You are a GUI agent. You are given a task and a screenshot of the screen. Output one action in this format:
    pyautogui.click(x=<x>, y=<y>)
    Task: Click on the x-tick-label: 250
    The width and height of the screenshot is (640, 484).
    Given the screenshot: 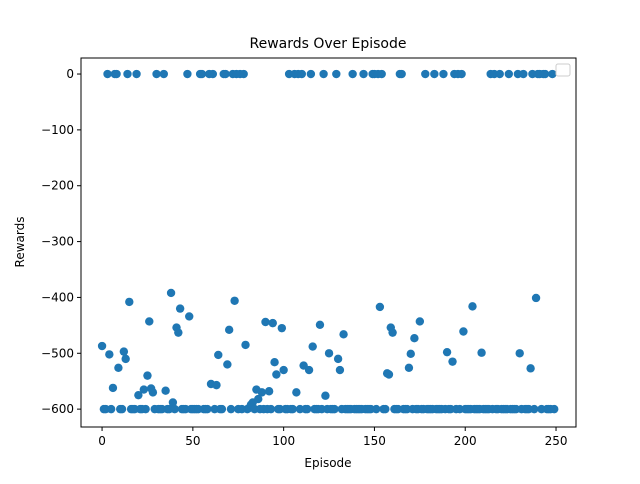 What is the action you would take?
    pyautogui.click(x=556, y=441)
    